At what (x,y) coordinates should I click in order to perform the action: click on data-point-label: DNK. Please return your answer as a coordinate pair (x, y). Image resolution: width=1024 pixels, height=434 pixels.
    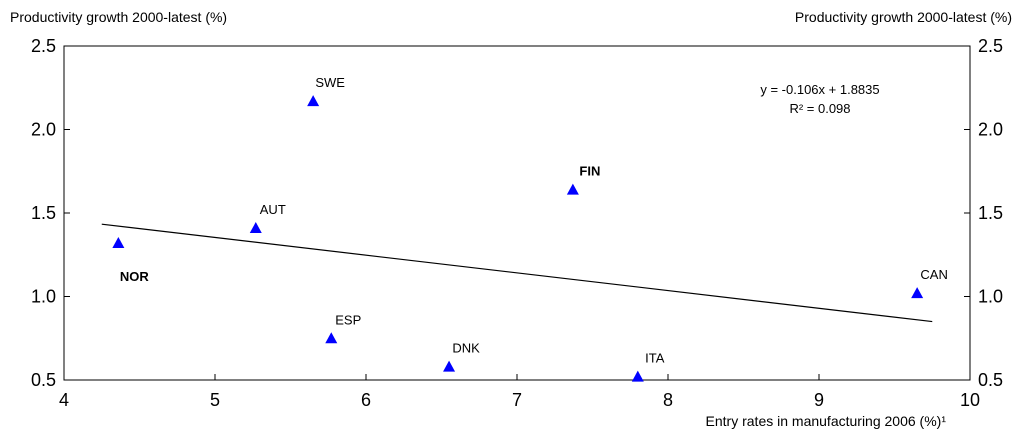
    Looking at the image, I should click on (466, 348).